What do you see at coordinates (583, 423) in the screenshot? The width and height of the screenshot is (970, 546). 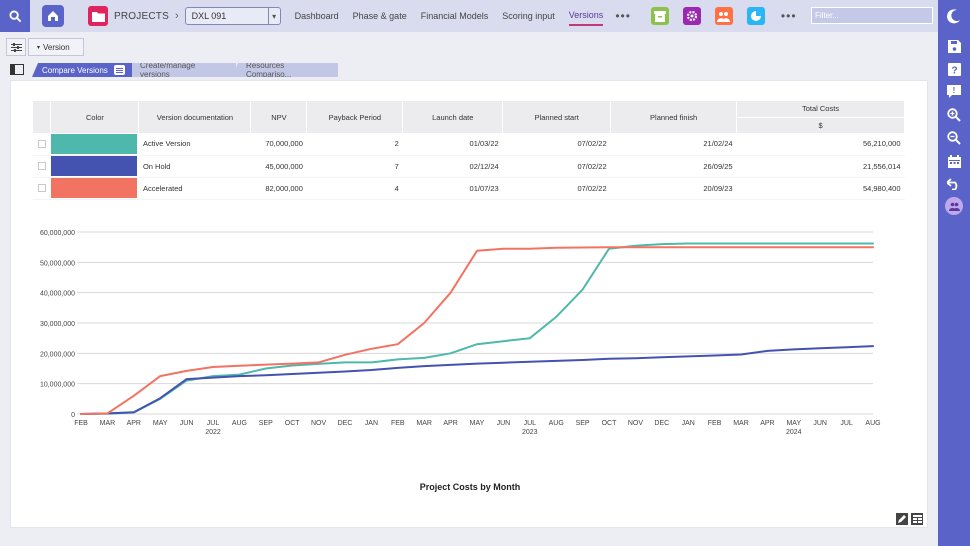 I see `x-tick-label: SEP` at bounding box center [583, 423].